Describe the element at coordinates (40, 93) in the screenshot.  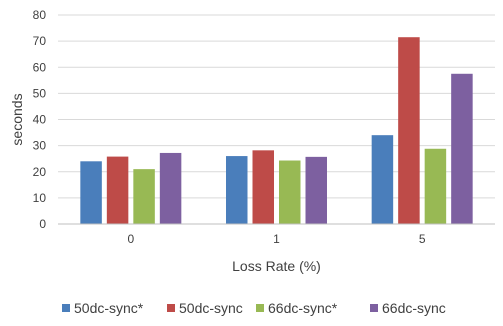
I see `y-tick-label: 50` at that location.